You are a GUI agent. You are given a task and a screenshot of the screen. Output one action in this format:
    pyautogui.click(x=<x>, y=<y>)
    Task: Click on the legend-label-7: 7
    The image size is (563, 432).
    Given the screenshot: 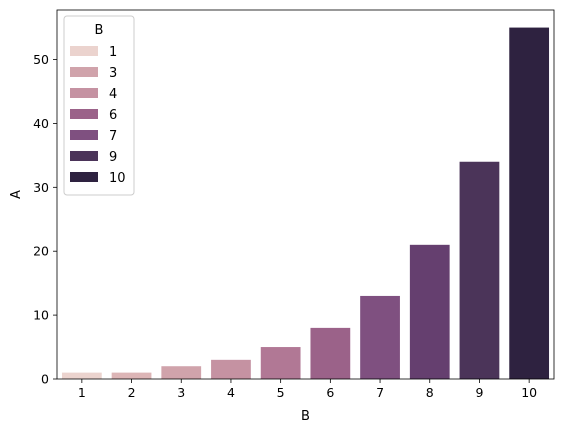 What is the action you would take?
    pyautogui.click(x=113, y=136)
    